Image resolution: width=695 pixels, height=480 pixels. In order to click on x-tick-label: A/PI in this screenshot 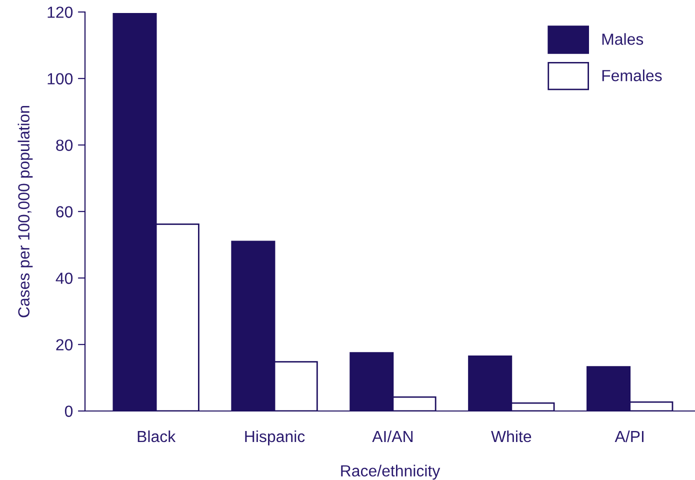, I will do `click(629, 436)`.